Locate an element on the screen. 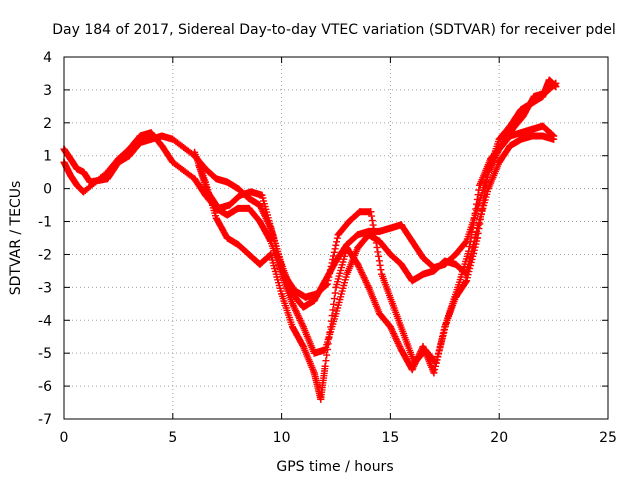 This screenshot has width=640, height=484. y-tick-label: 2 is located at coordinates (47, 124).